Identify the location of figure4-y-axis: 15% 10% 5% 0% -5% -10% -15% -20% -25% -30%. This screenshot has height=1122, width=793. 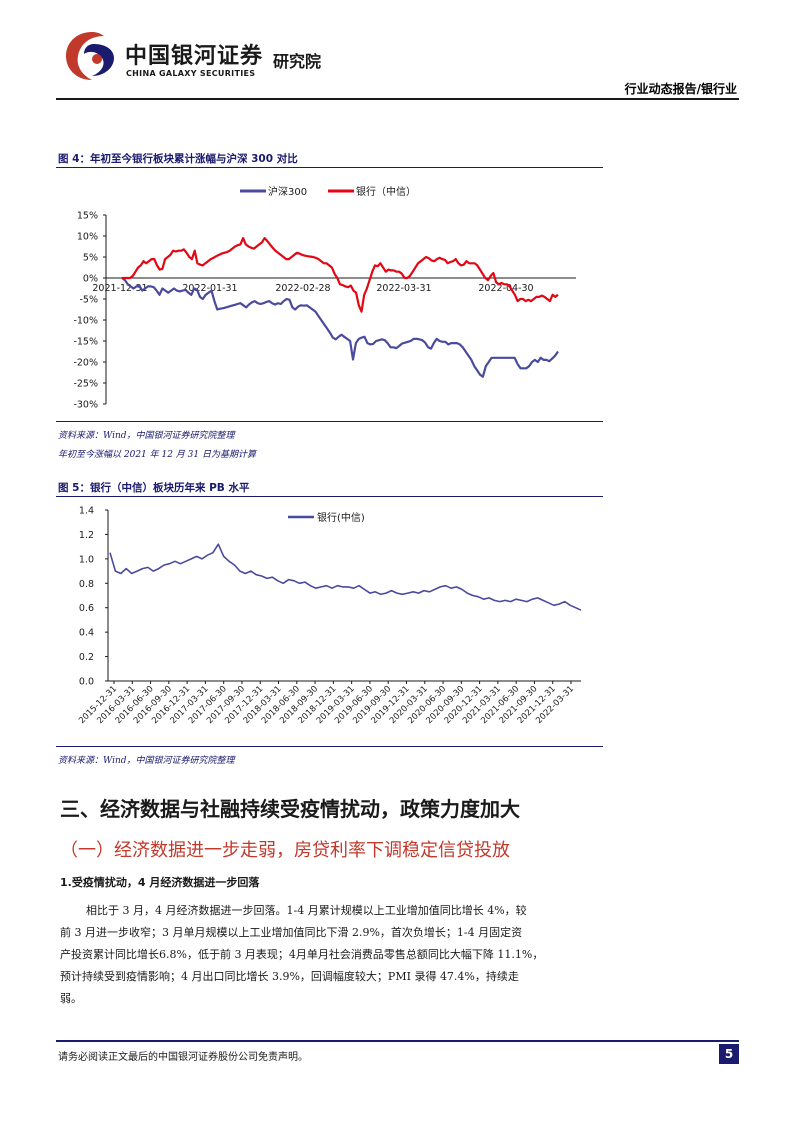
(89, 311).